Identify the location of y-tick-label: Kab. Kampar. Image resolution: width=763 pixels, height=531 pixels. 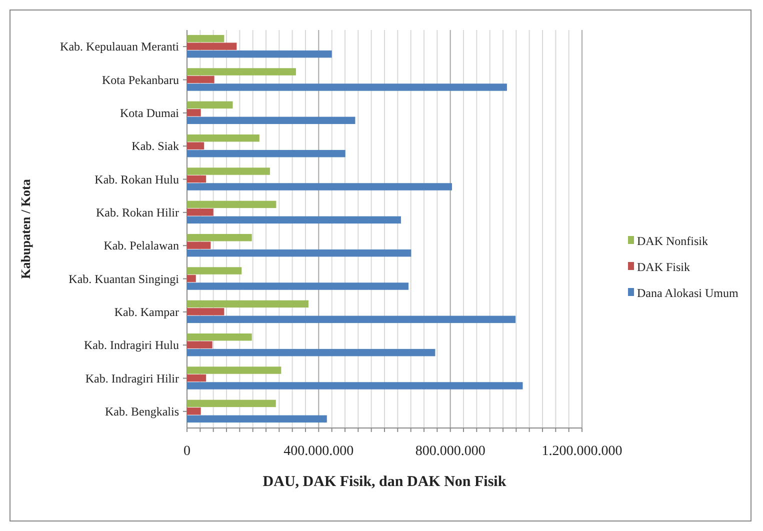
(147, 311).